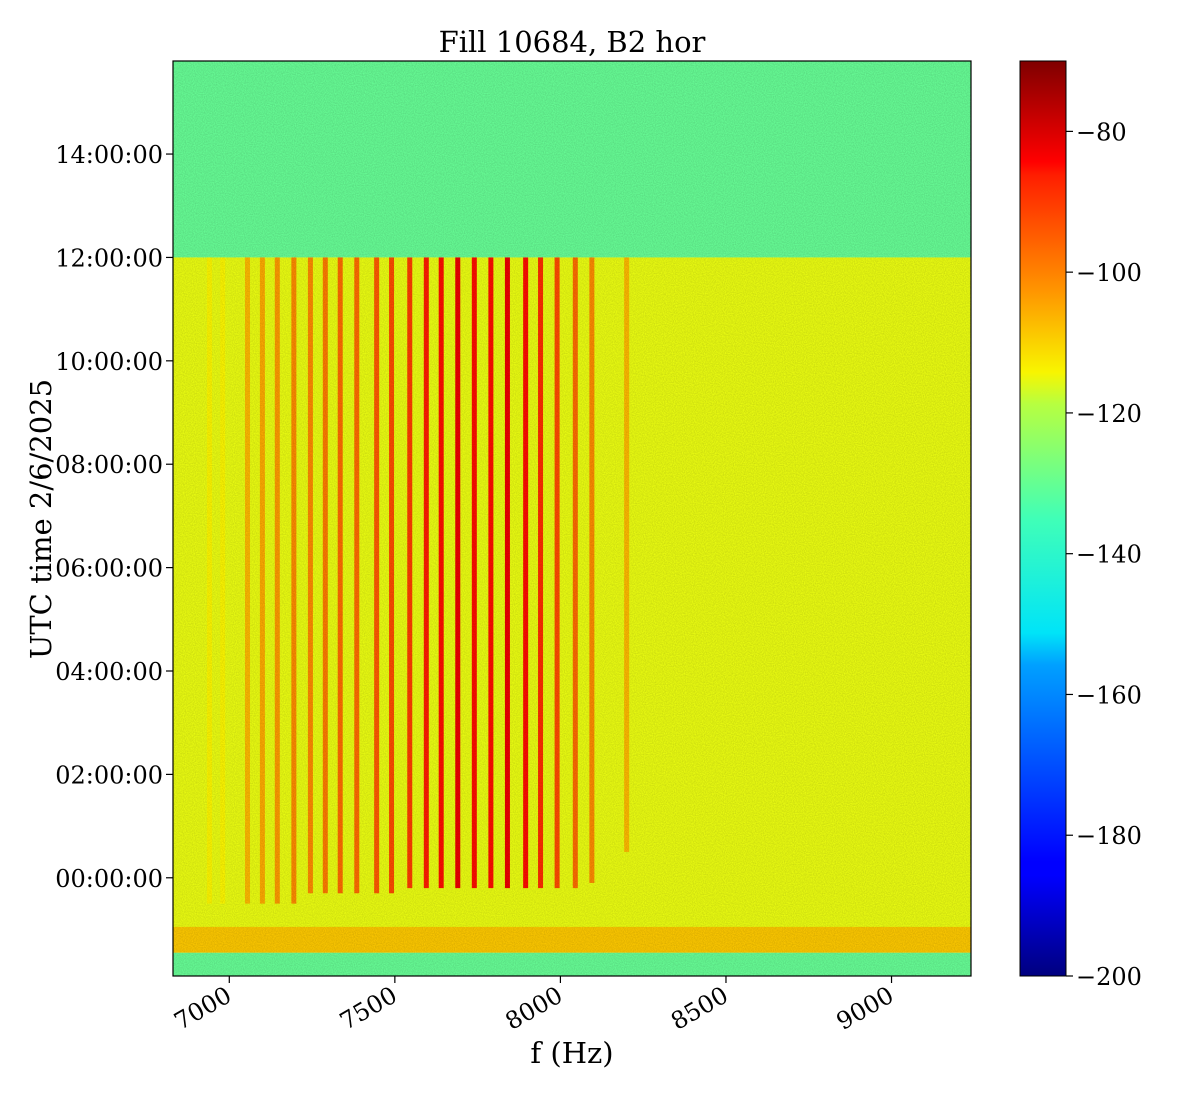 This screenshot has height=1100, width=1200. Describe the element at coordinates (1109, 555) in the screenshot. I see `colorbar-tick-label: −140` at that location.